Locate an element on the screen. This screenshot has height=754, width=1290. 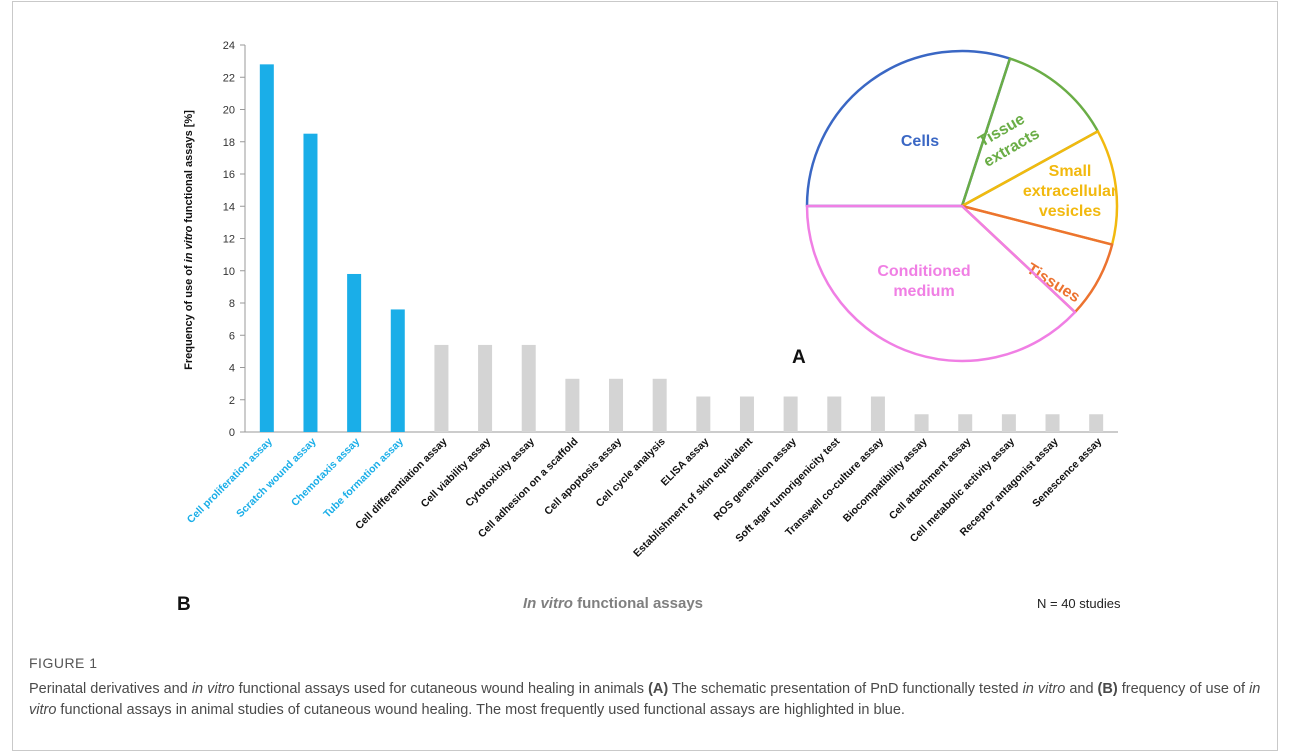
caption-segment: and is located at coordinates (1081, 689).